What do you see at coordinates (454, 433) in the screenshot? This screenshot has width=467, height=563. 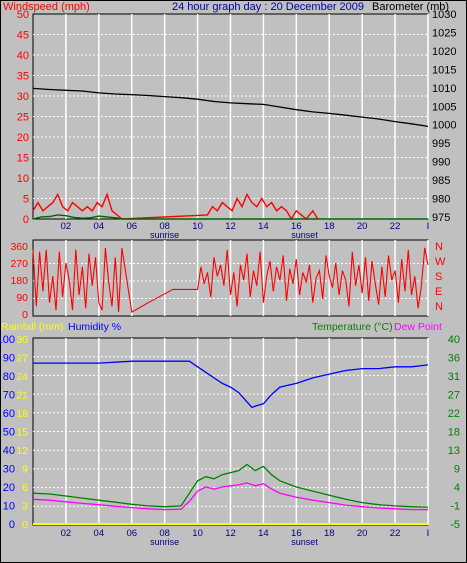 I see `temperature-tick-label: 18` at bounding box center [454, 433].